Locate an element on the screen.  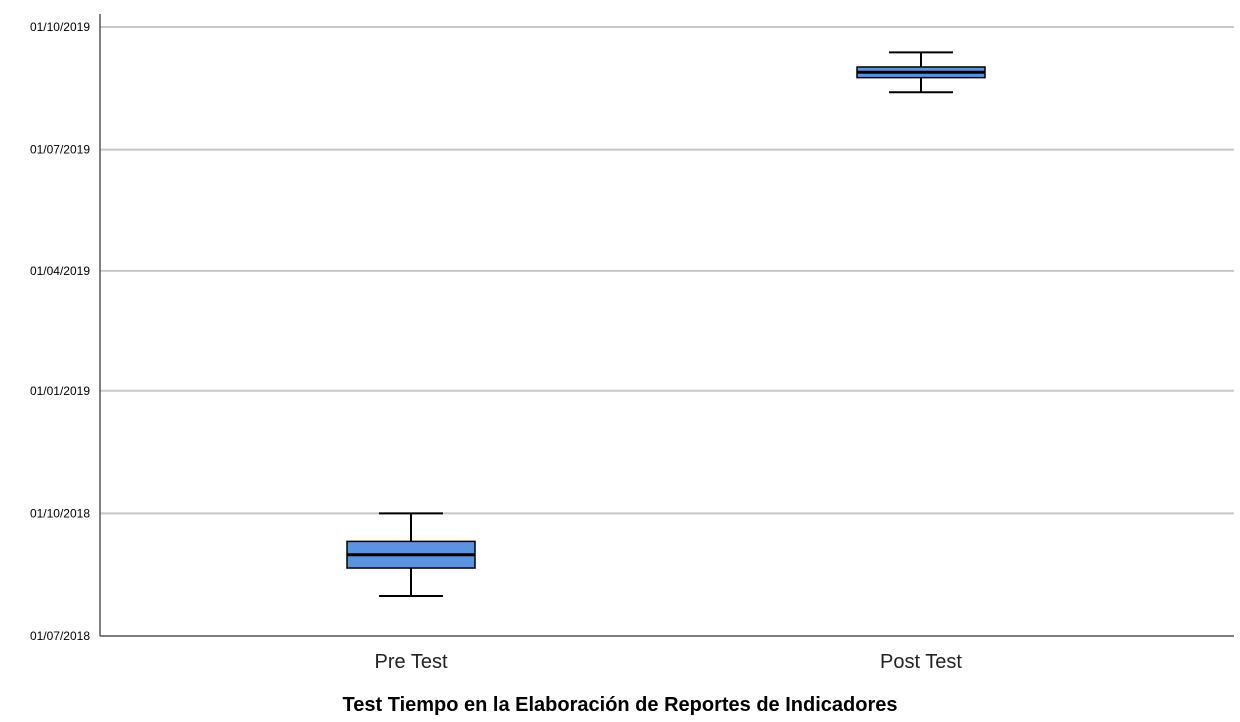
y-tick-label: 01/07/2019 is located at coordinates (60, 150).